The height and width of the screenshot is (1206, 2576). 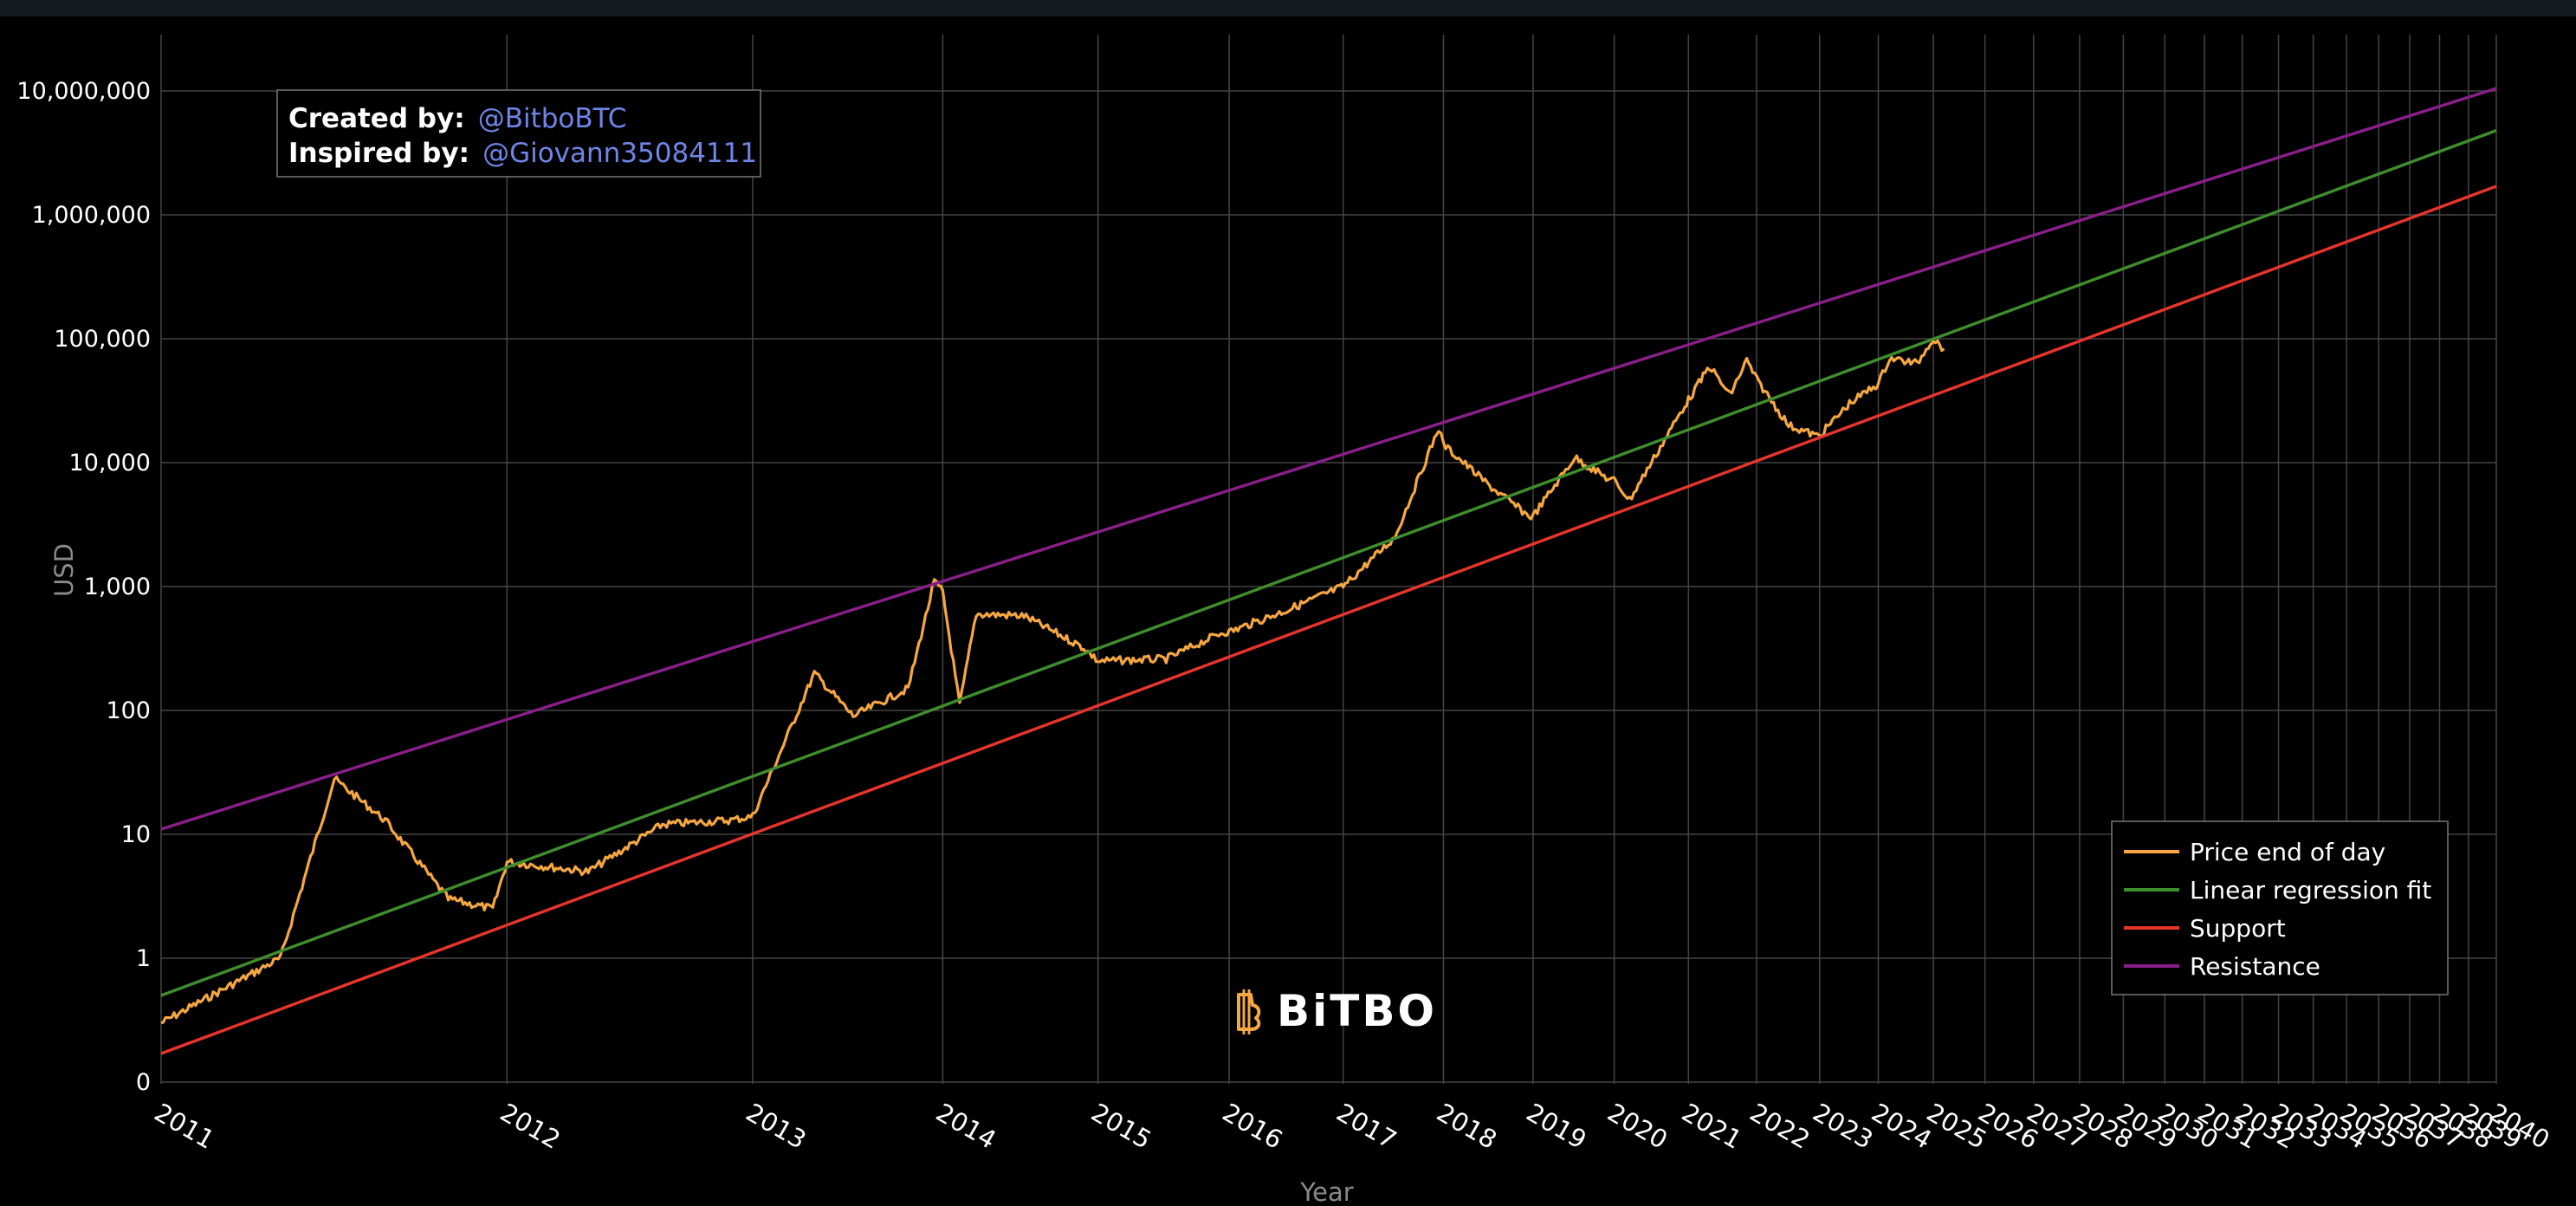 What do you see at coordinates (102, 340) in the screenshot?
I see `y-tick-label: 100,000` at bounding box center [102, 340].